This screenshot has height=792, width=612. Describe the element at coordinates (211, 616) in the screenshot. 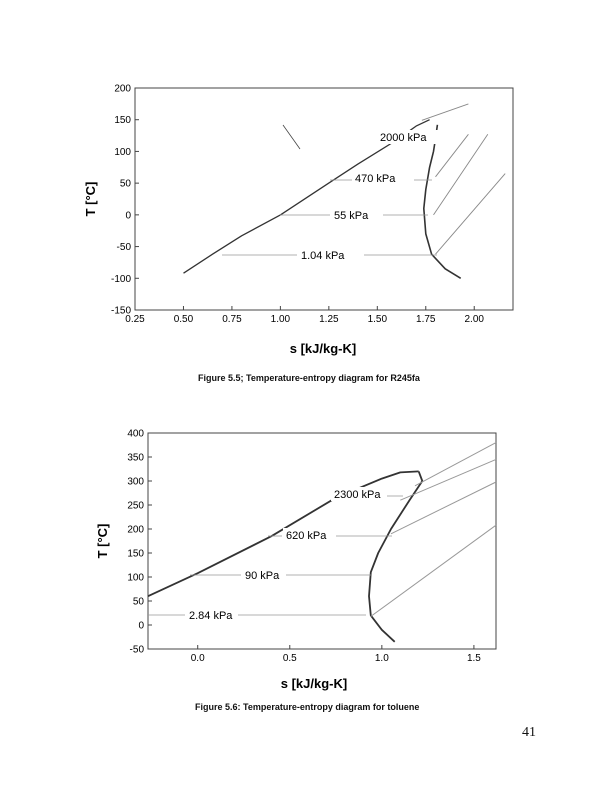

I see `pressure-label-2-84kpa: 2.84 kPa` at that location.